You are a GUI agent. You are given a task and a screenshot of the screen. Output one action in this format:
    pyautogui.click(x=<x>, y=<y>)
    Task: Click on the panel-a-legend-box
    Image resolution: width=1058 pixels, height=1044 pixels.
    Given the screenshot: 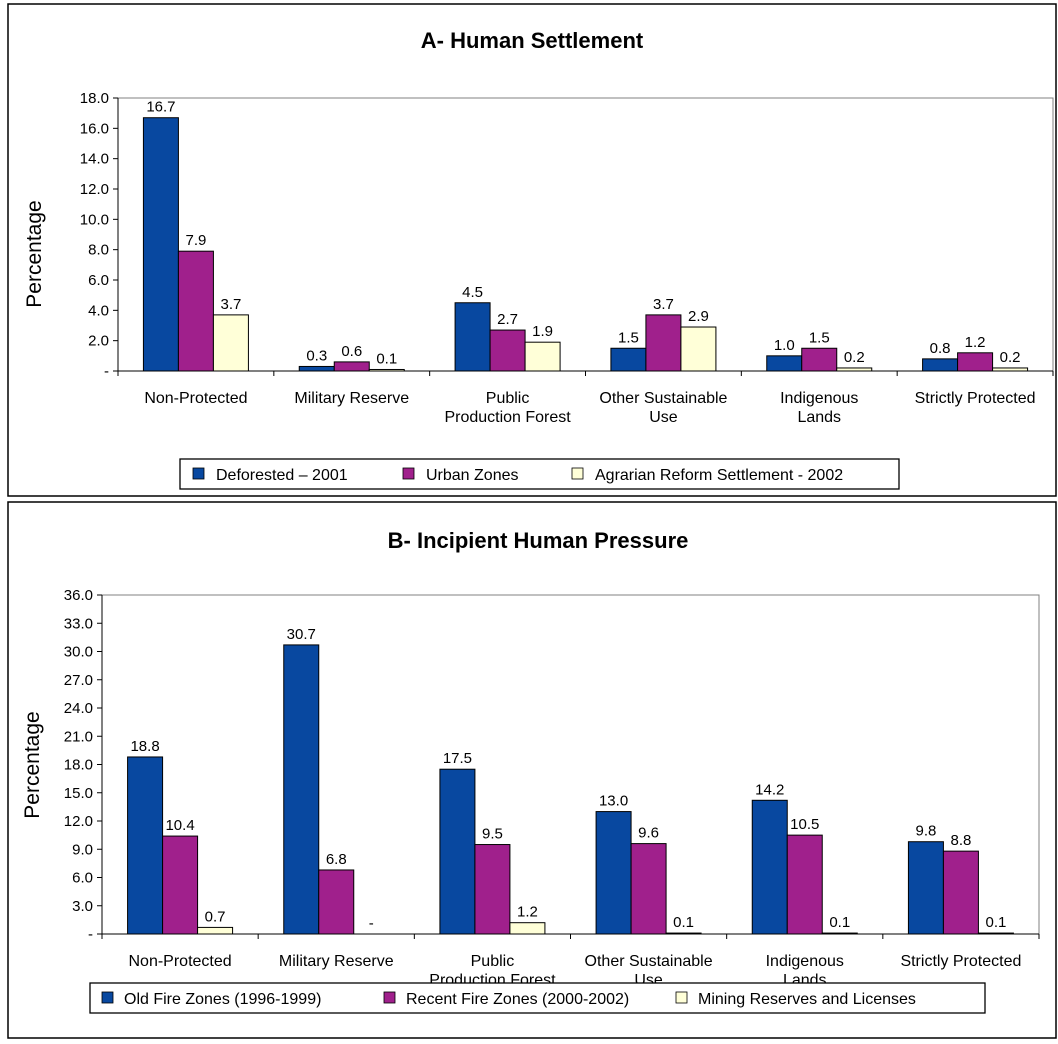 What is the action you would take?
    pyautogui.click(x=539, y=474)
    